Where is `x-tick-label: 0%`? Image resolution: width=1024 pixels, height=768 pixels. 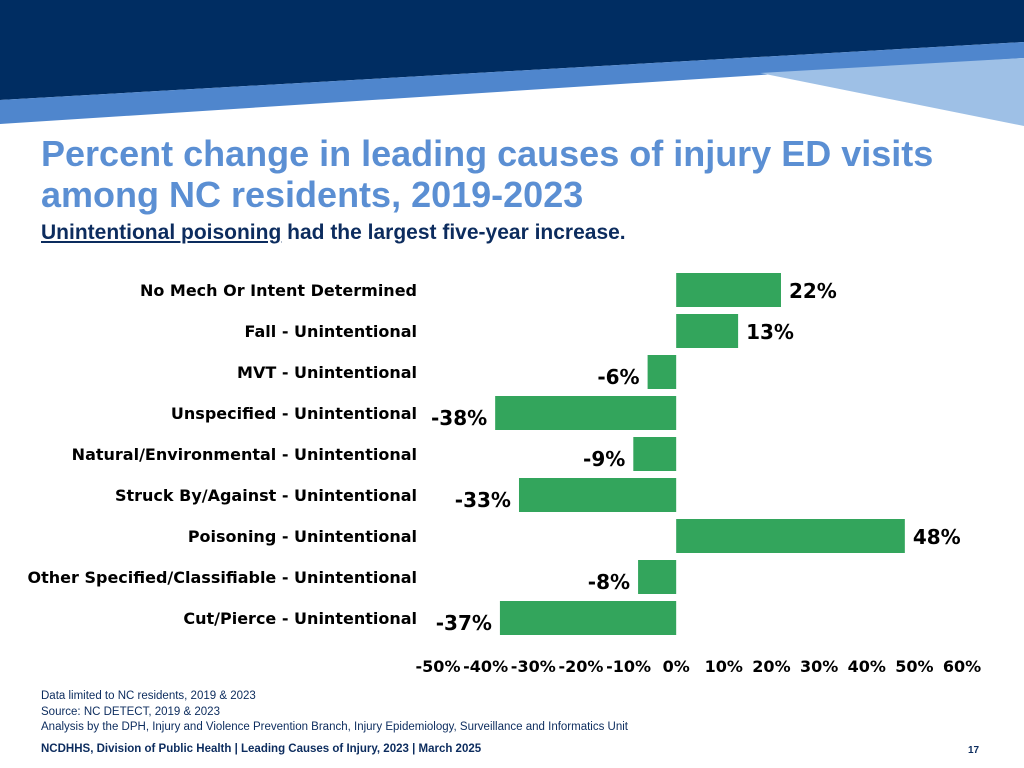
x-tick-label: 0% is located at coordinates (676, 666).